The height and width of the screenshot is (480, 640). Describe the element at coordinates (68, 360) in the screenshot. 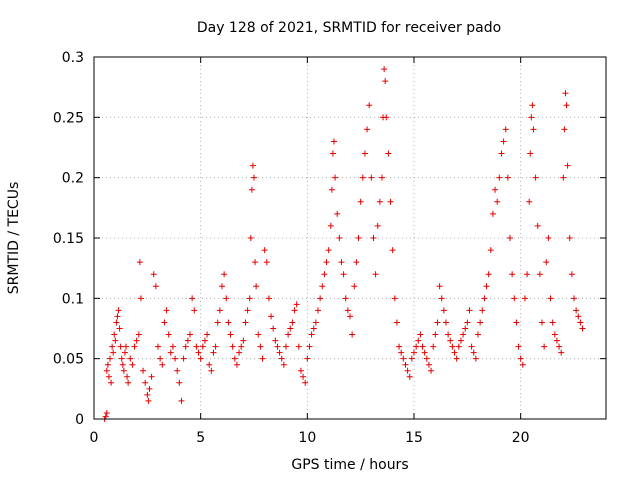

I see `y-tick-label: 0.05` at that location.